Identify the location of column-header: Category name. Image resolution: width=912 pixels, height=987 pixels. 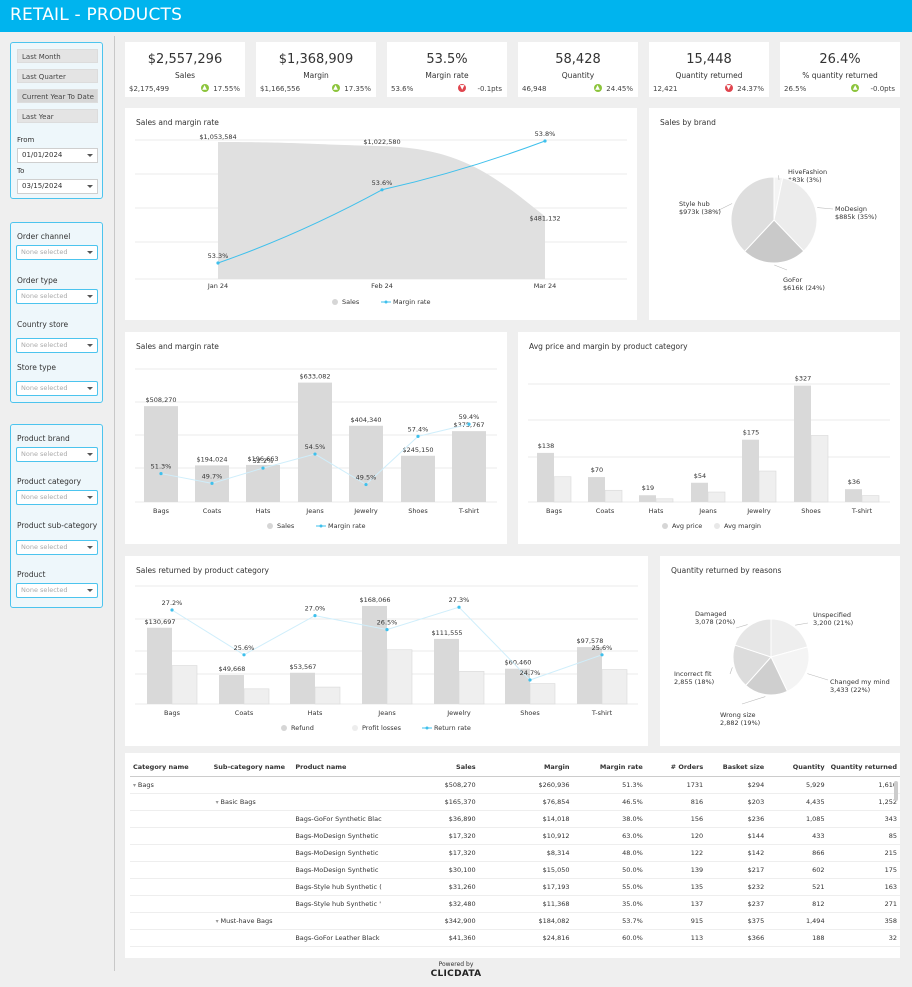
(170, 767).